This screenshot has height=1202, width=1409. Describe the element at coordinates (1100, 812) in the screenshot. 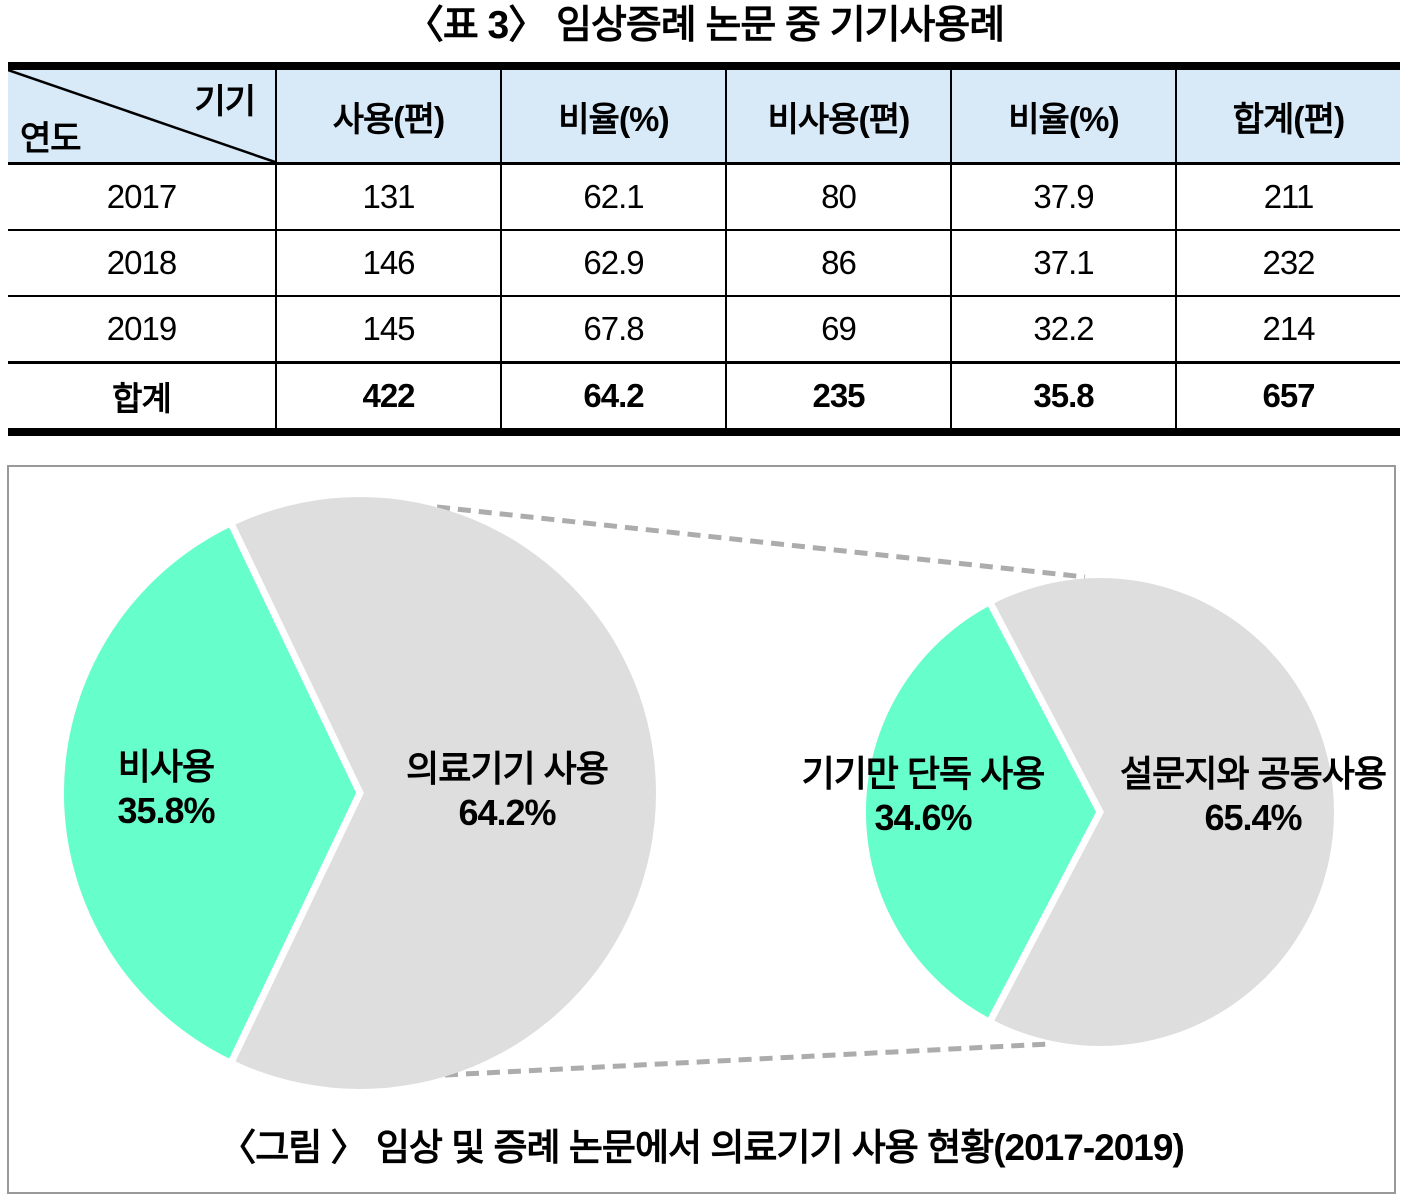

I see `pie-chart-secondary` at that location.